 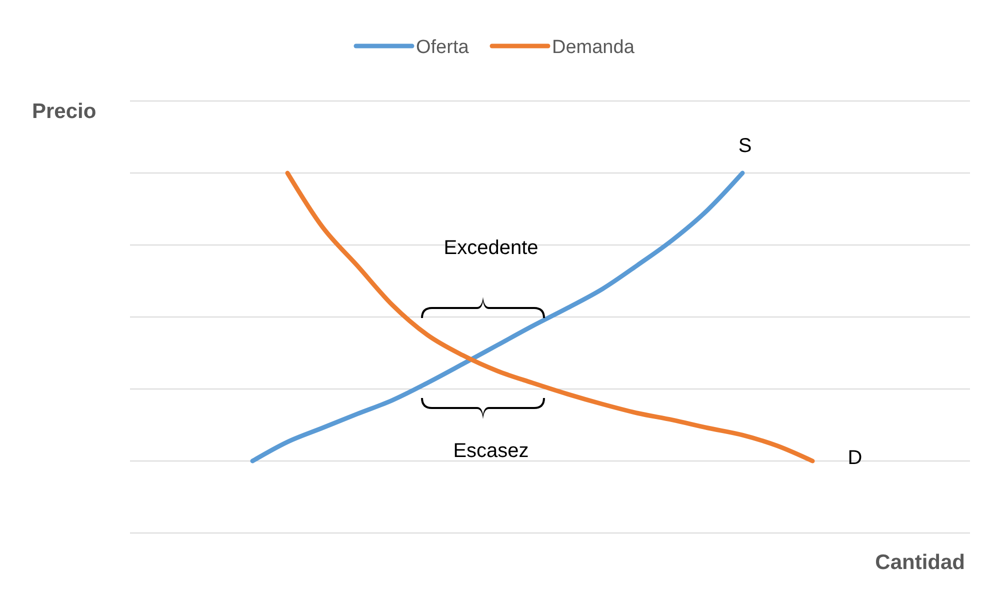 I want to click on annotation: Excedente, so click(x=491, y=248).